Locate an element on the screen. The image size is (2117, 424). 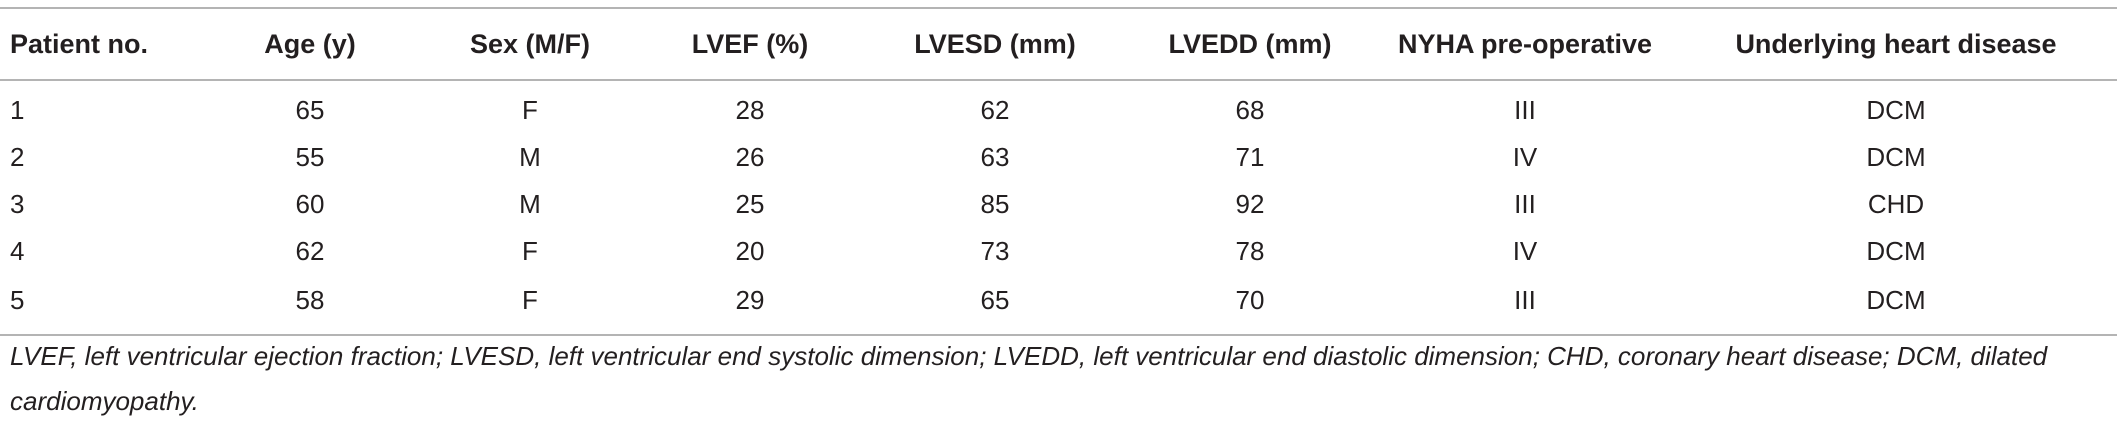
cell-patient-no: 5 is located at coordinates (17, 300).